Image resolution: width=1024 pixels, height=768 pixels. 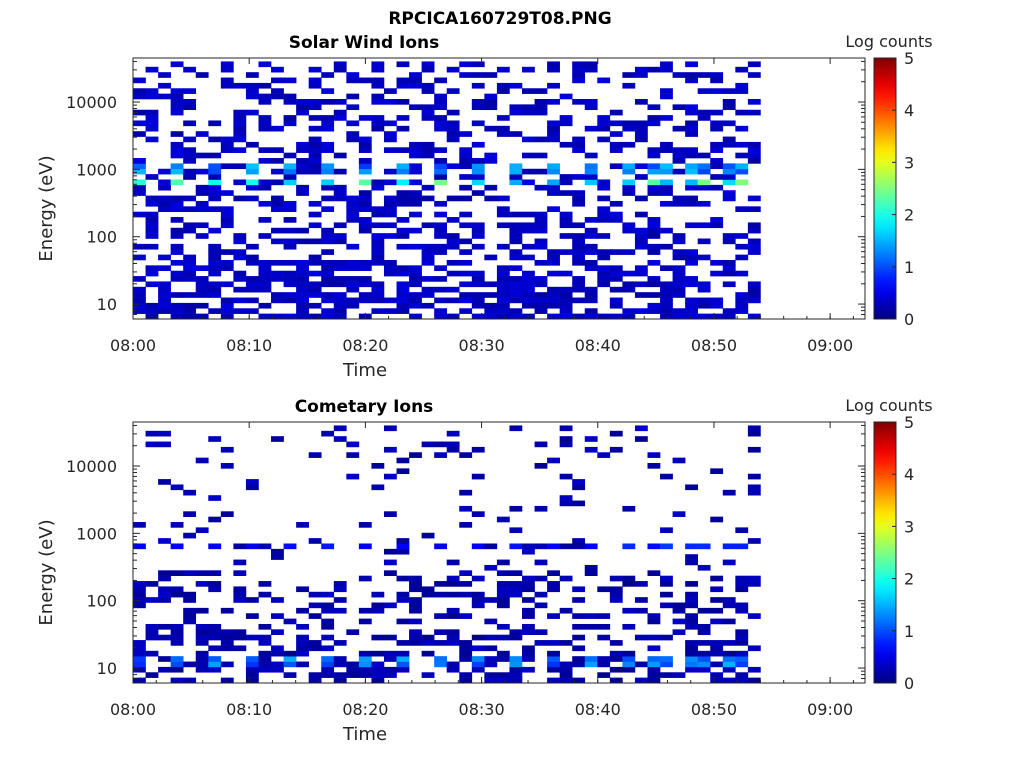 What do you see at coordinates (499, 19) in the screenshot?
I see `figure-title: RPCICA160729T08.PNG` at bounding box center [499, 19].